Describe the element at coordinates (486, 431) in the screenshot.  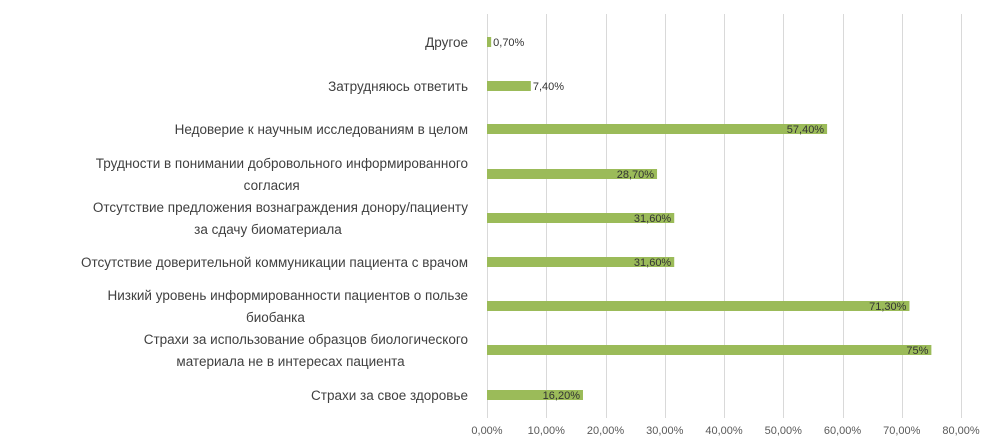
I see `x-tick-label: 0,00%` at that location.